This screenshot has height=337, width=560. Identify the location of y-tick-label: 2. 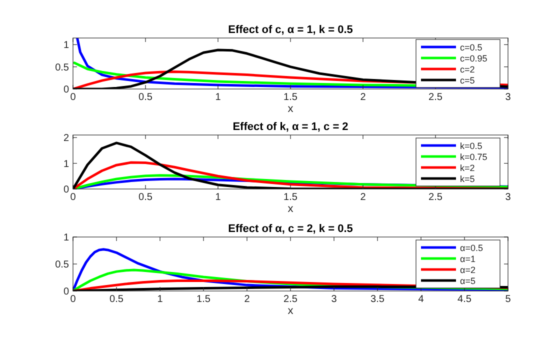
(66, 138).